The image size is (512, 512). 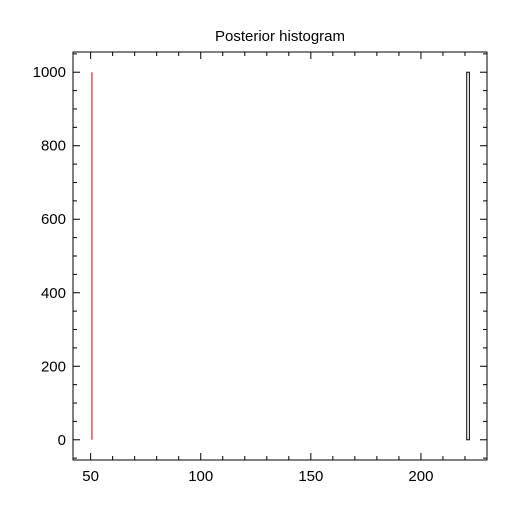 What do you see at coordinates (53, 219) in the screenshot?
I see `y-tick-label: 600` at bounding box center [53, 219].